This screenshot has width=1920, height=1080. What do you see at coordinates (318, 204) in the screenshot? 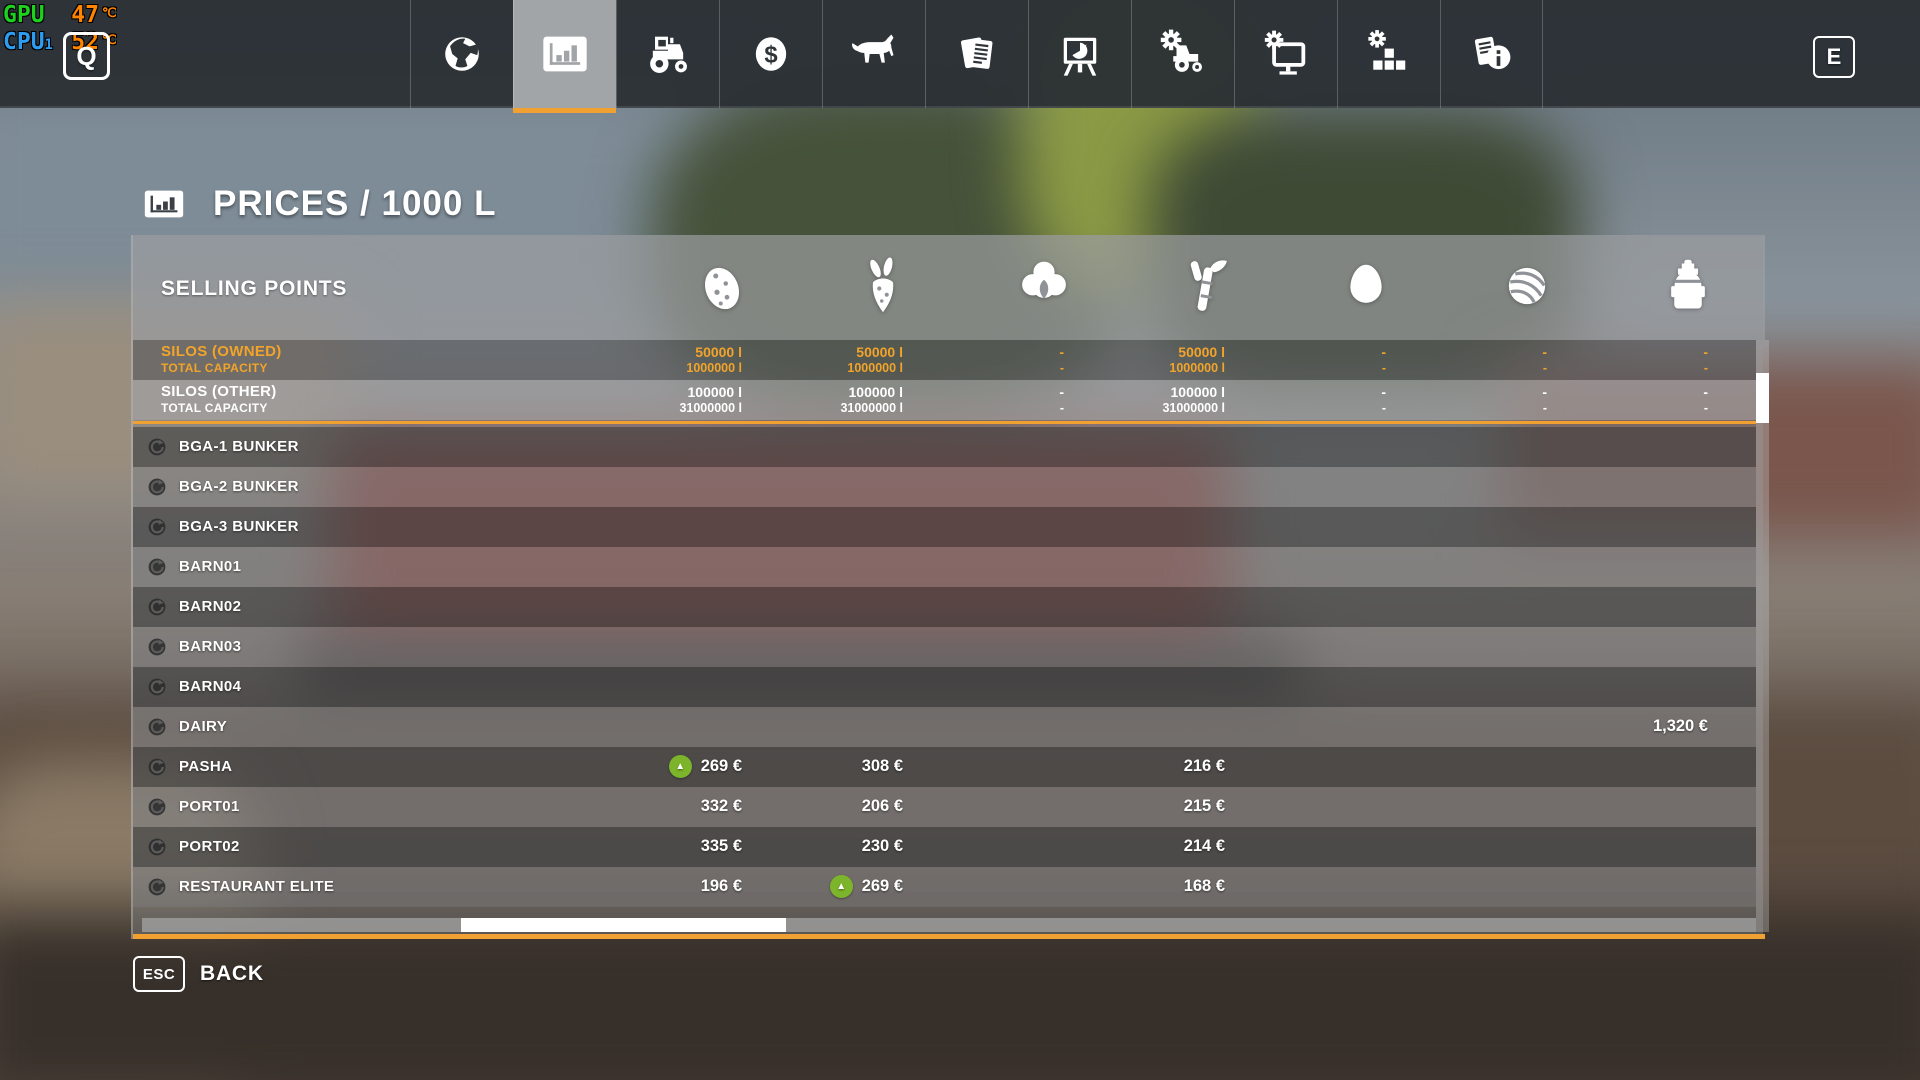
I see `page-title: PRICES / 1000 L` at bounding box center [318, 204].